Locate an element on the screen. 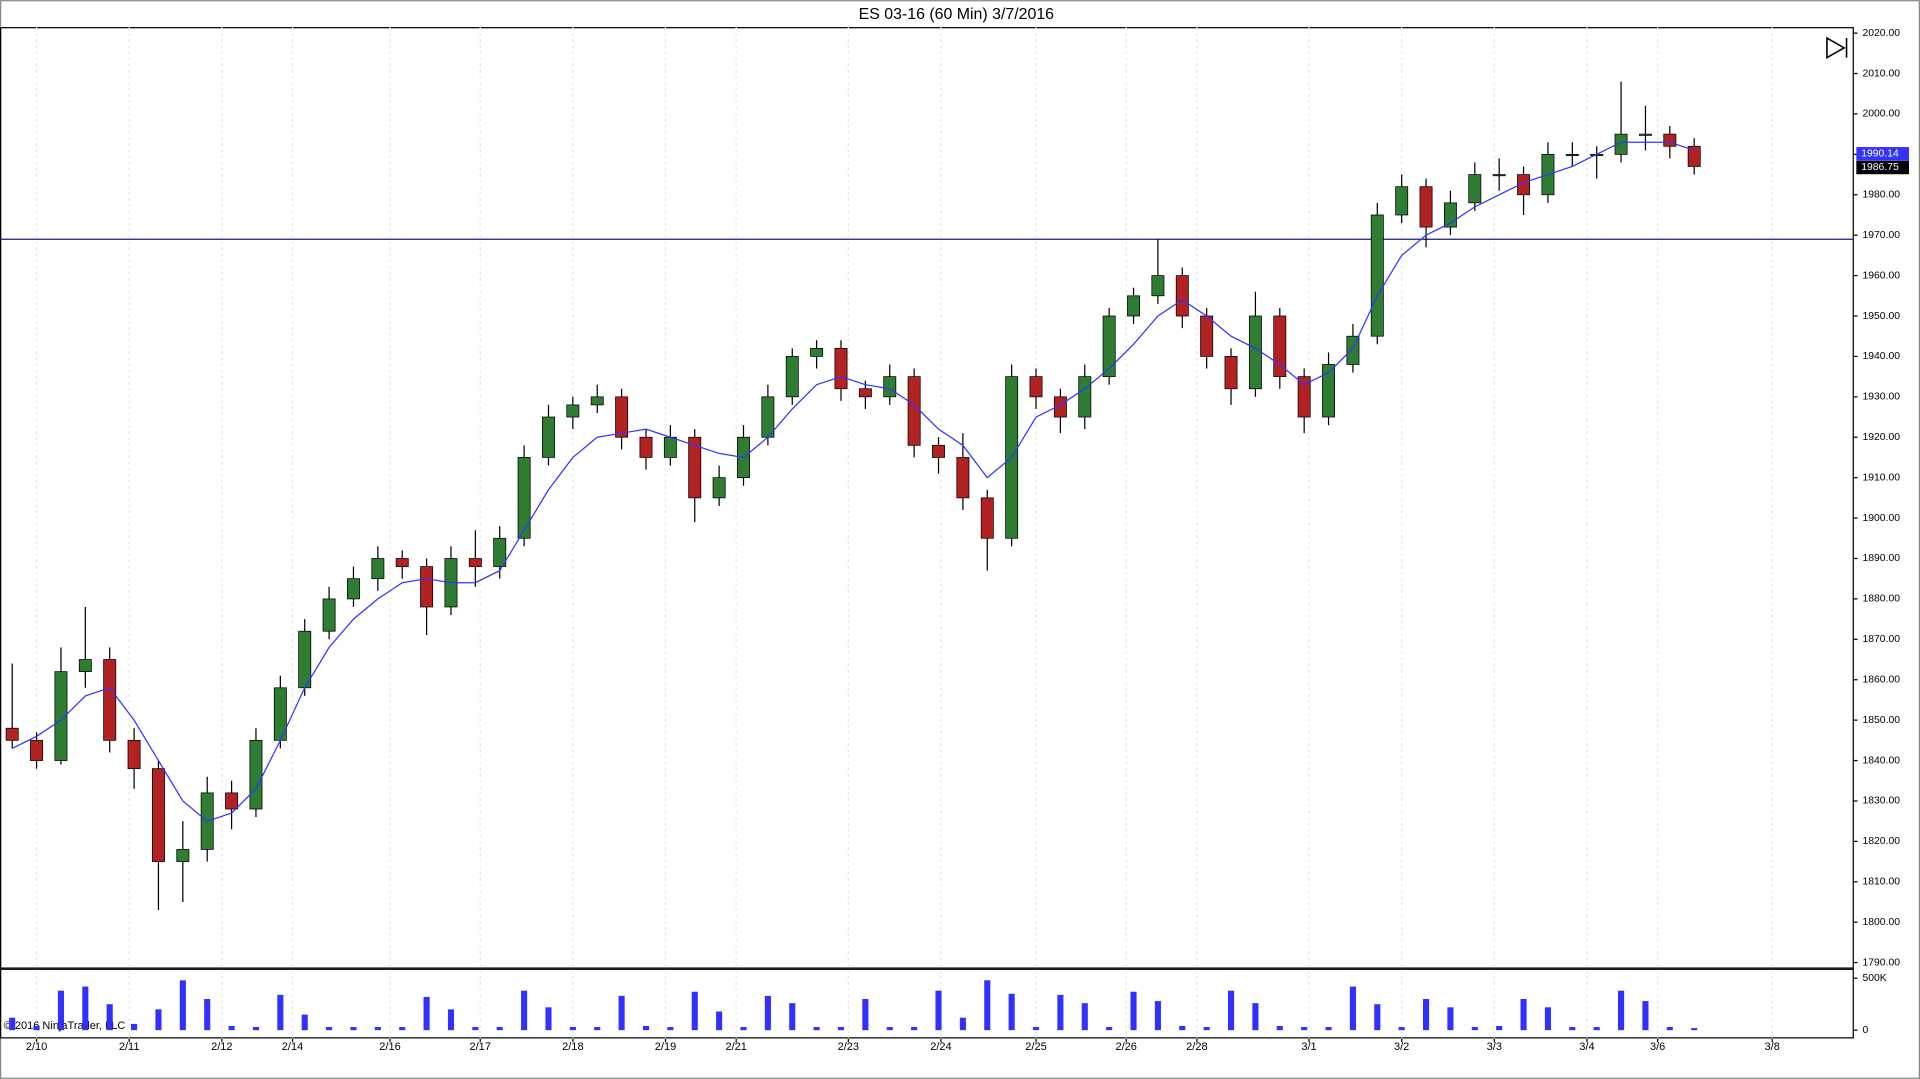 This screenshot has width=1920, height=1079. y-tick-label: 1820.00 is located at coordinates (1881, 841).